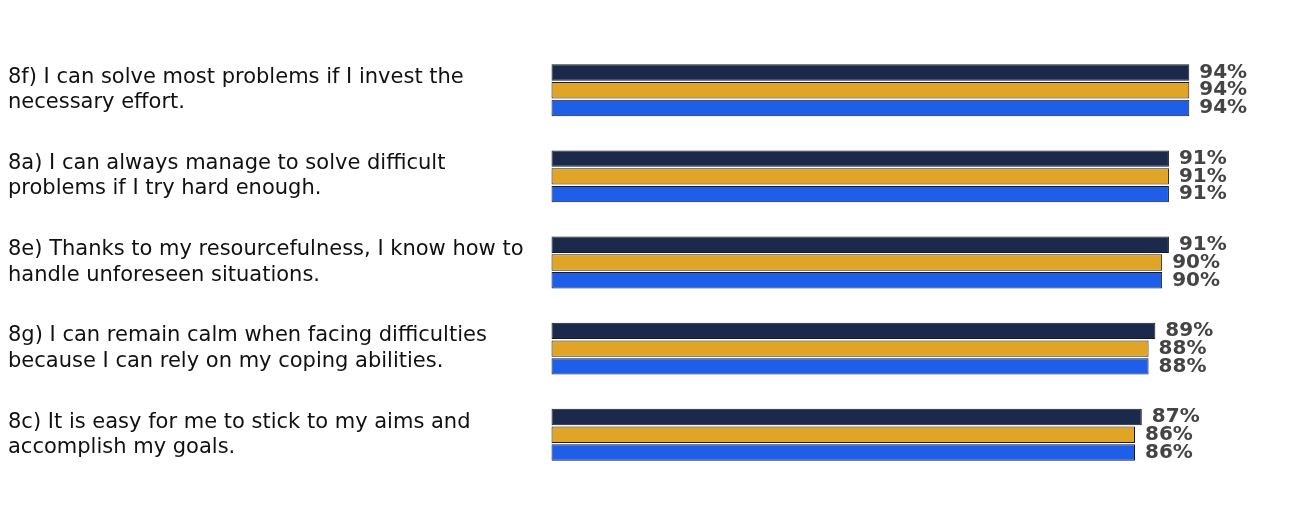  Describe the element at coordinates (236, 89) in the screenshot. I see `y-tick-label: 8f) I can solve most problems if I invest the necessary effort.` at that location.